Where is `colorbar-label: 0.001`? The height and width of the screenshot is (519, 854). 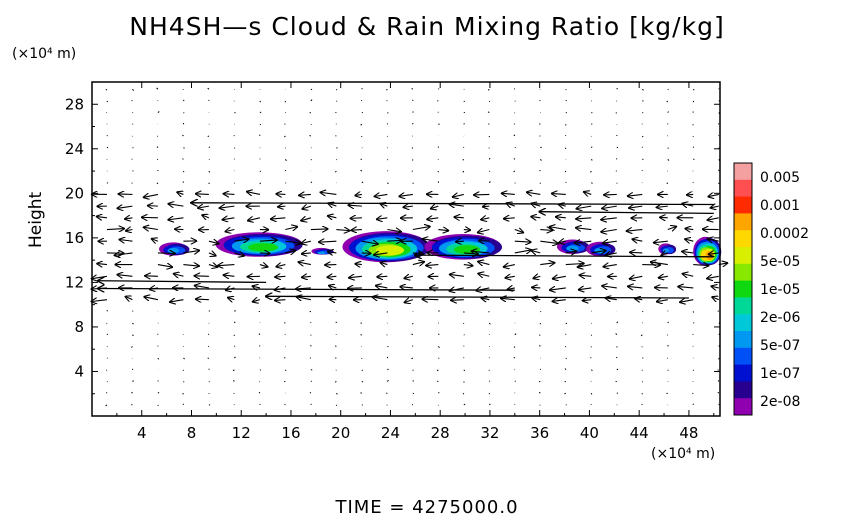
colorbar-label: 0.001 is located at coordinates (780, 206).